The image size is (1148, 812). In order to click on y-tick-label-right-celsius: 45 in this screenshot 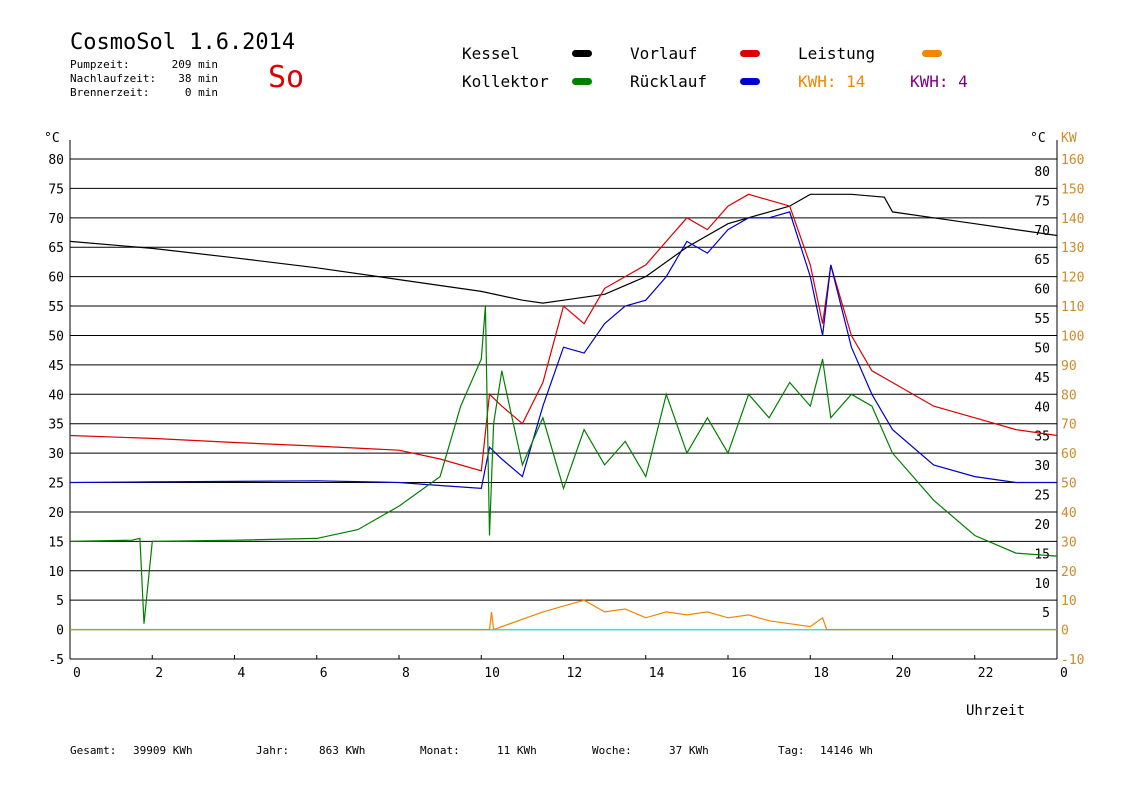, I will do `click(1042, 378)`.